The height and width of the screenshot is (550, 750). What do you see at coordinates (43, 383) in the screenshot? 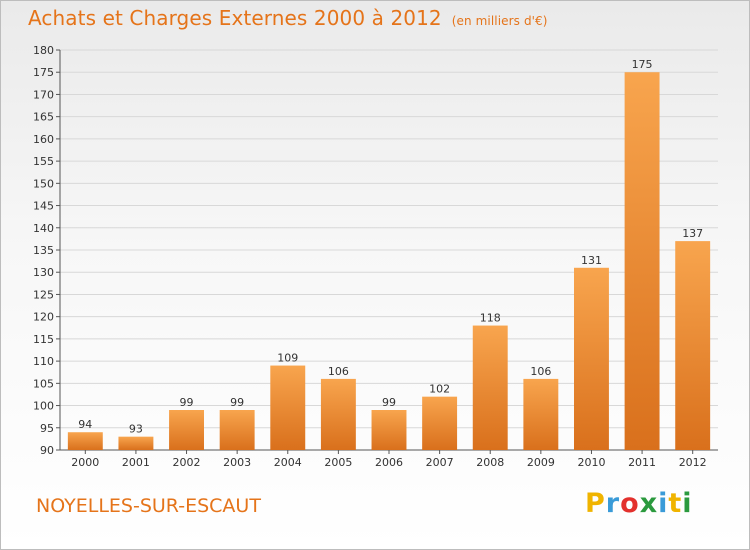
I see `y-tick-label: 105` at bounding box center [43, 383].